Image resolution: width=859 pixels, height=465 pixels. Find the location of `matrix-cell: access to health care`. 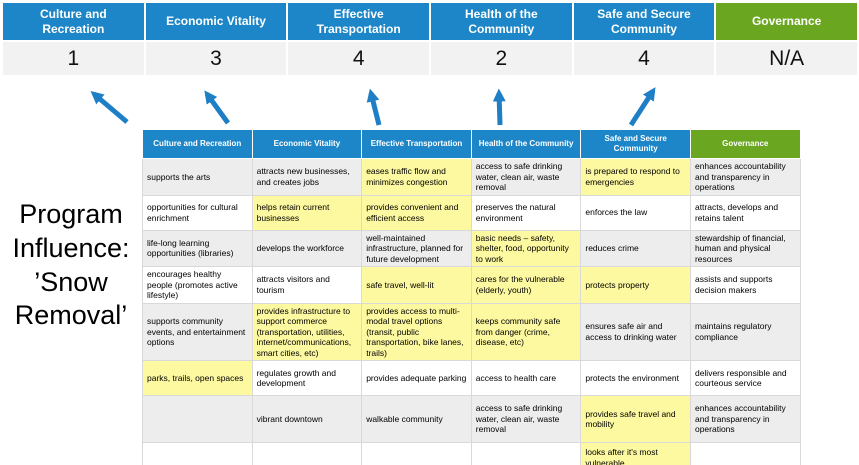

matrix-cell: access to health care is located at coordinates (526, 378).